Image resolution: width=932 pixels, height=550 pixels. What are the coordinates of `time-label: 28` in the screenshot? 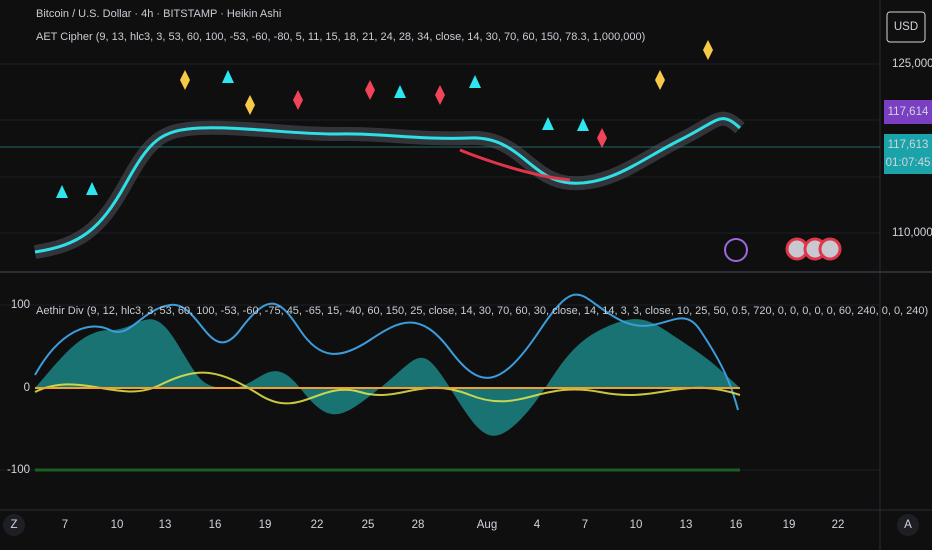 It's located at (418, 525).